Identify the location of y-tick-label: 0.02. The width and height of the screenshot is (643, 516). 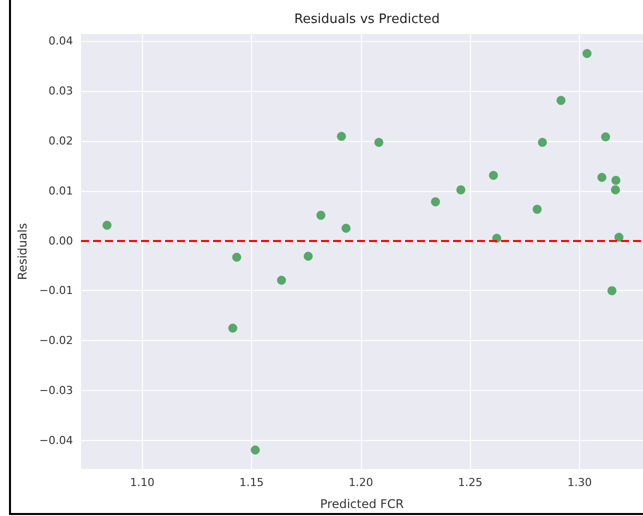
(60, 141).